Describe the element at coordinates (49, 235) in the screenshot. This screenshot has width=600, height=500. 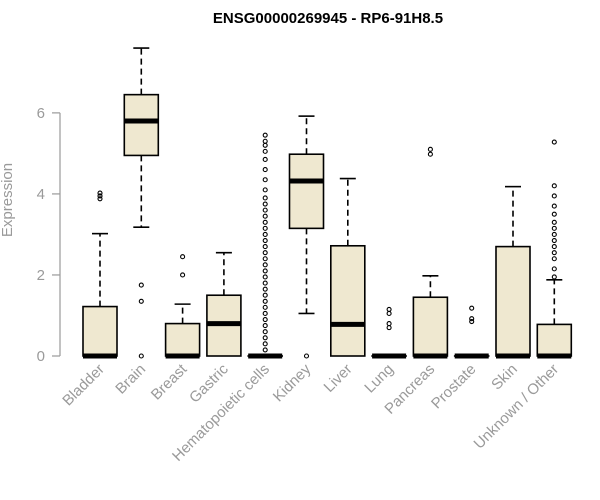
I see `y-axis: 0 2 4 6` at that location.